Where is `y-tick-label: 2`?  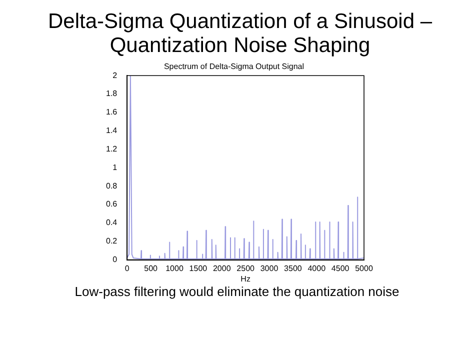 y-tick-label: 2 is located at coordinates (115, 75).